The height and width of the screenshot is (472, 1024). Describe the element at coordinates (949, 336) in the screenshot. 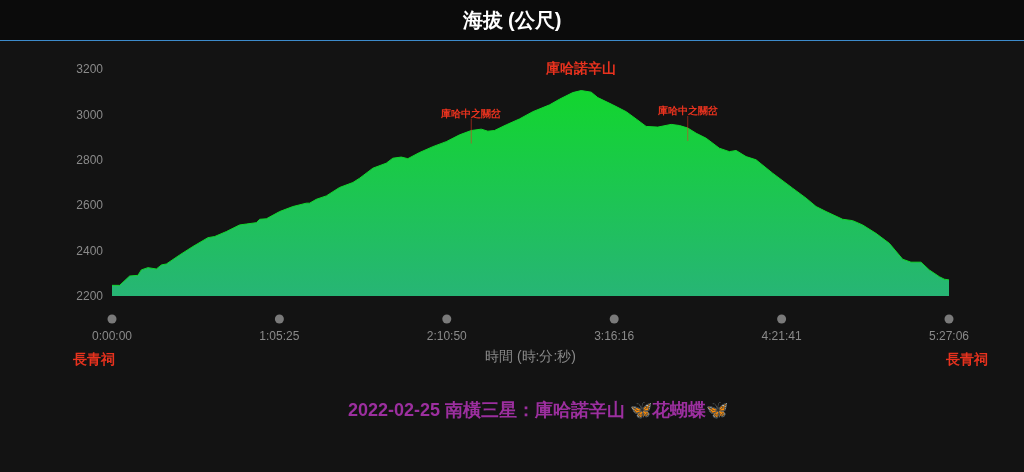

I see `x-tick-label: 5:27:06` at that location.